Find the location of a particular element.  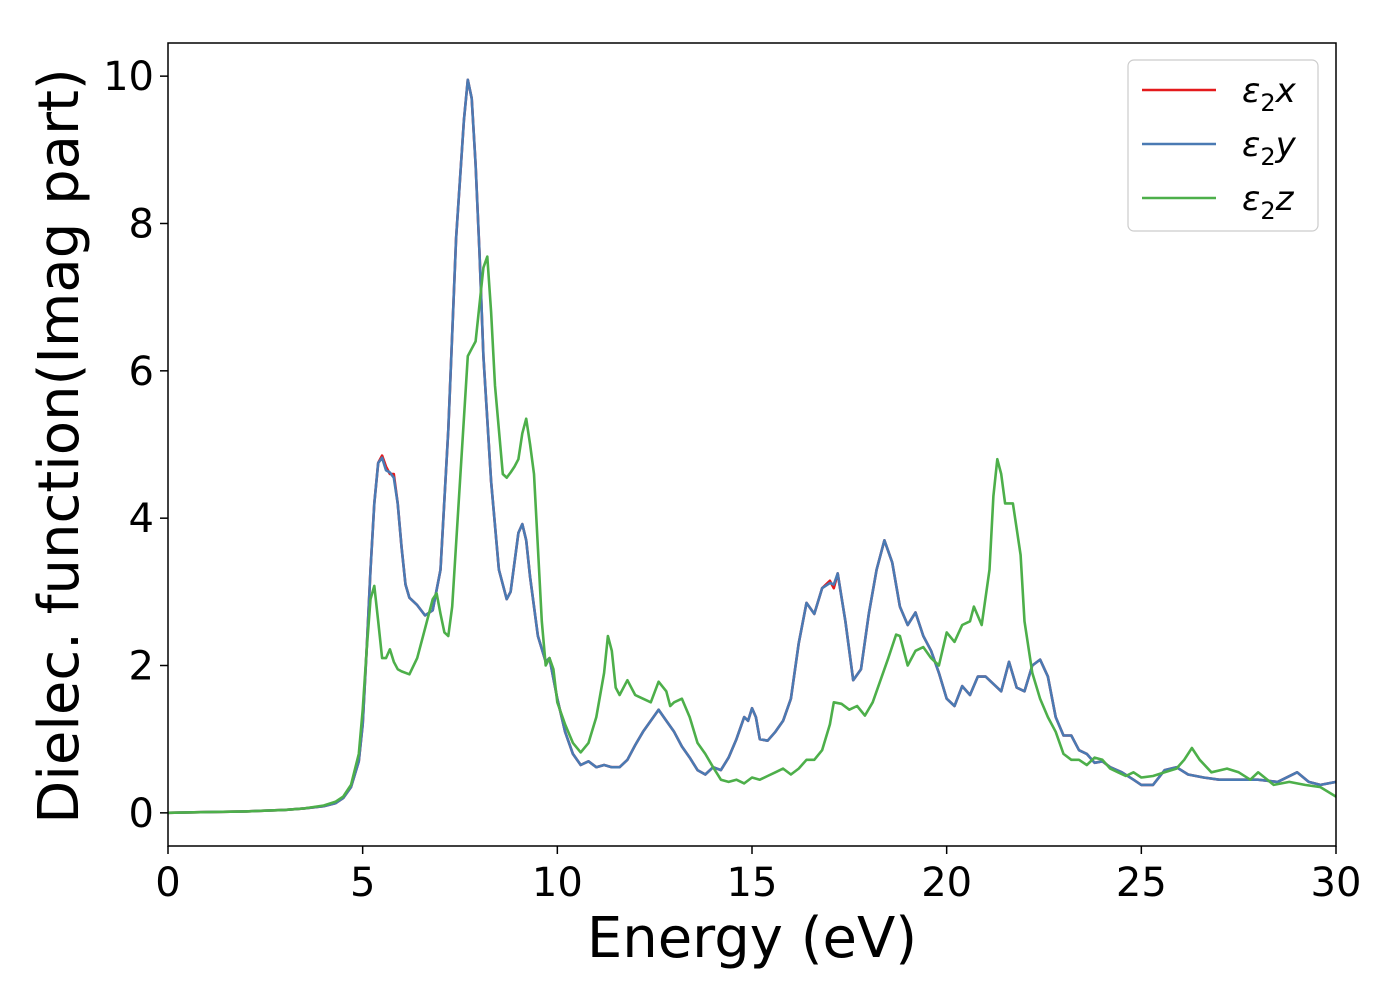

x-axis: 0 5 10 15 20 25 30 is located at coordinates (758, 876).